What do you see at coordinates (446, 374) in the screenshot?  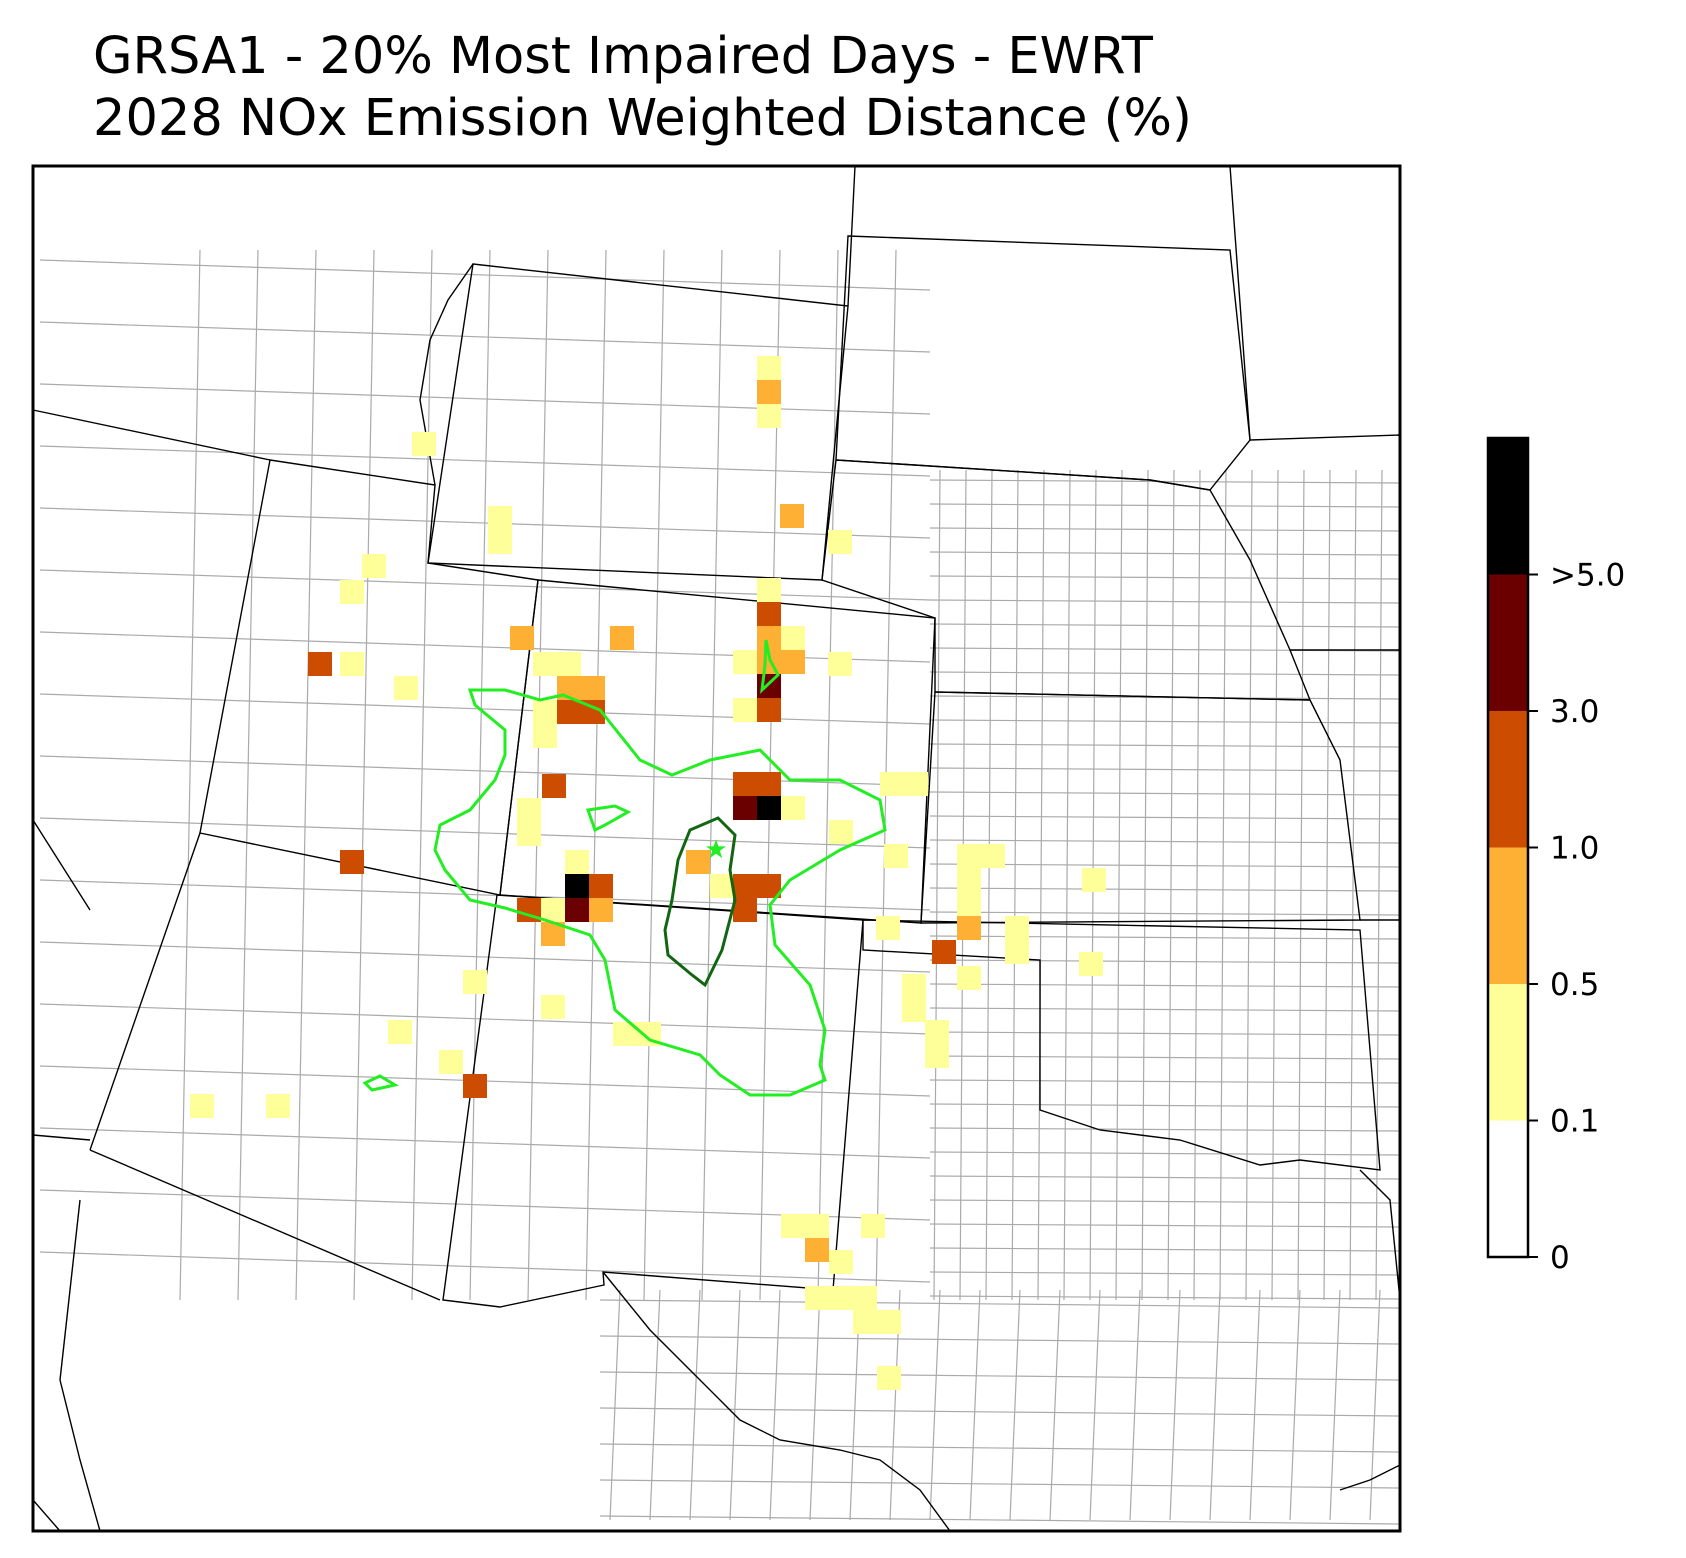 I see `state-idaho-east-edge` at bounding box center [446, 374].